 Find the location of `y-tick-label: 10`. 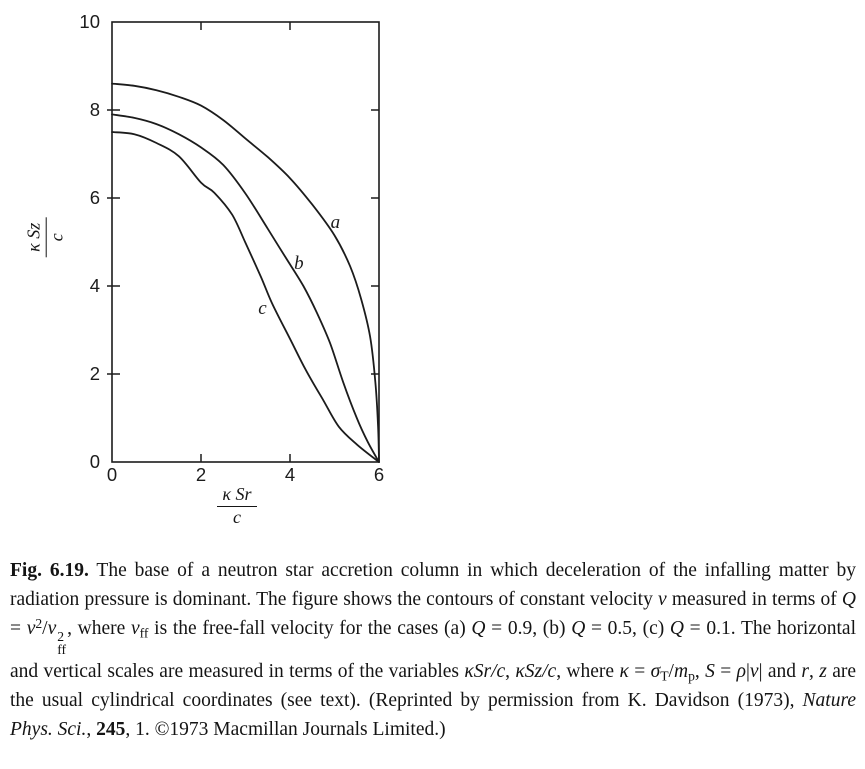

y-tick-label: 10 is located at coordinates (89, 21).